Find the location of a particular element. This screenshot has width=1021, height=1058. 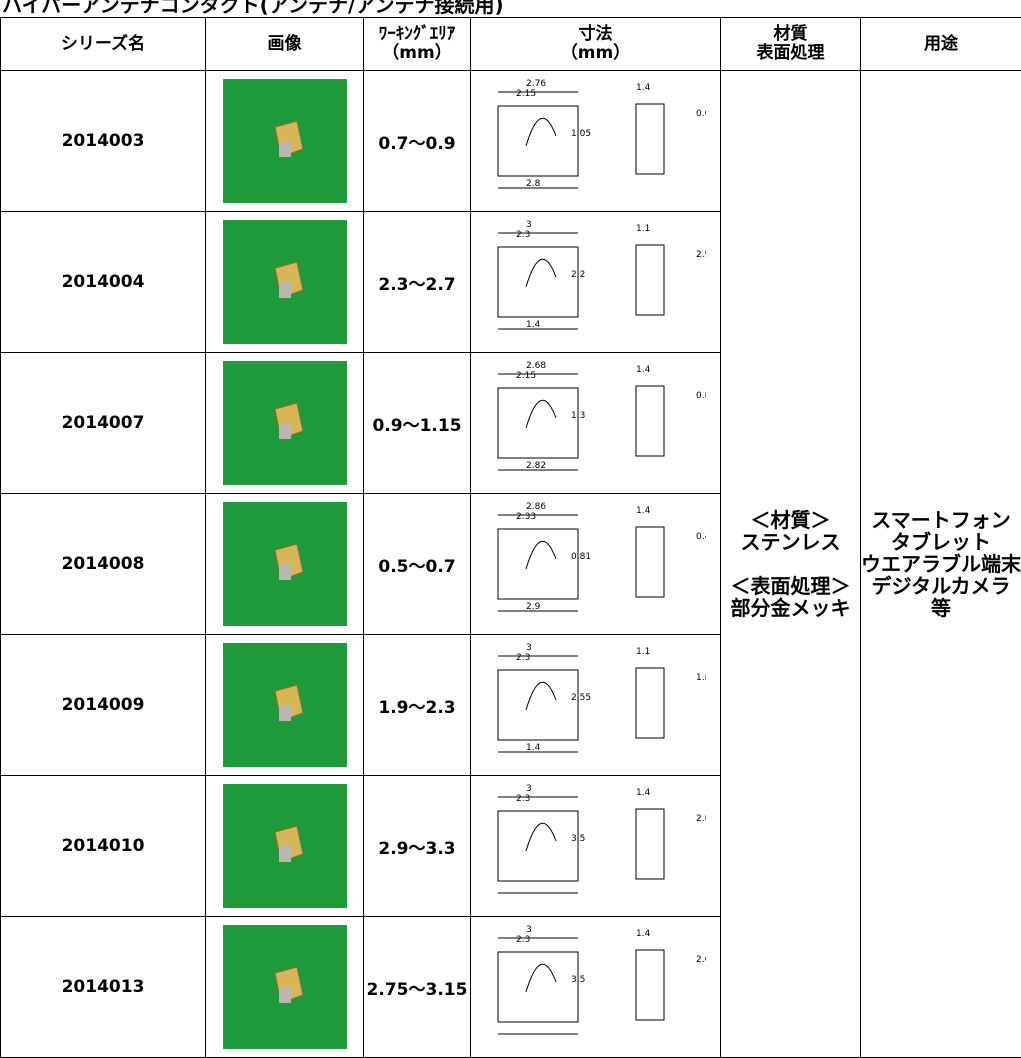

column-header: 寸法（mm） is located at coordinates (596, 44).